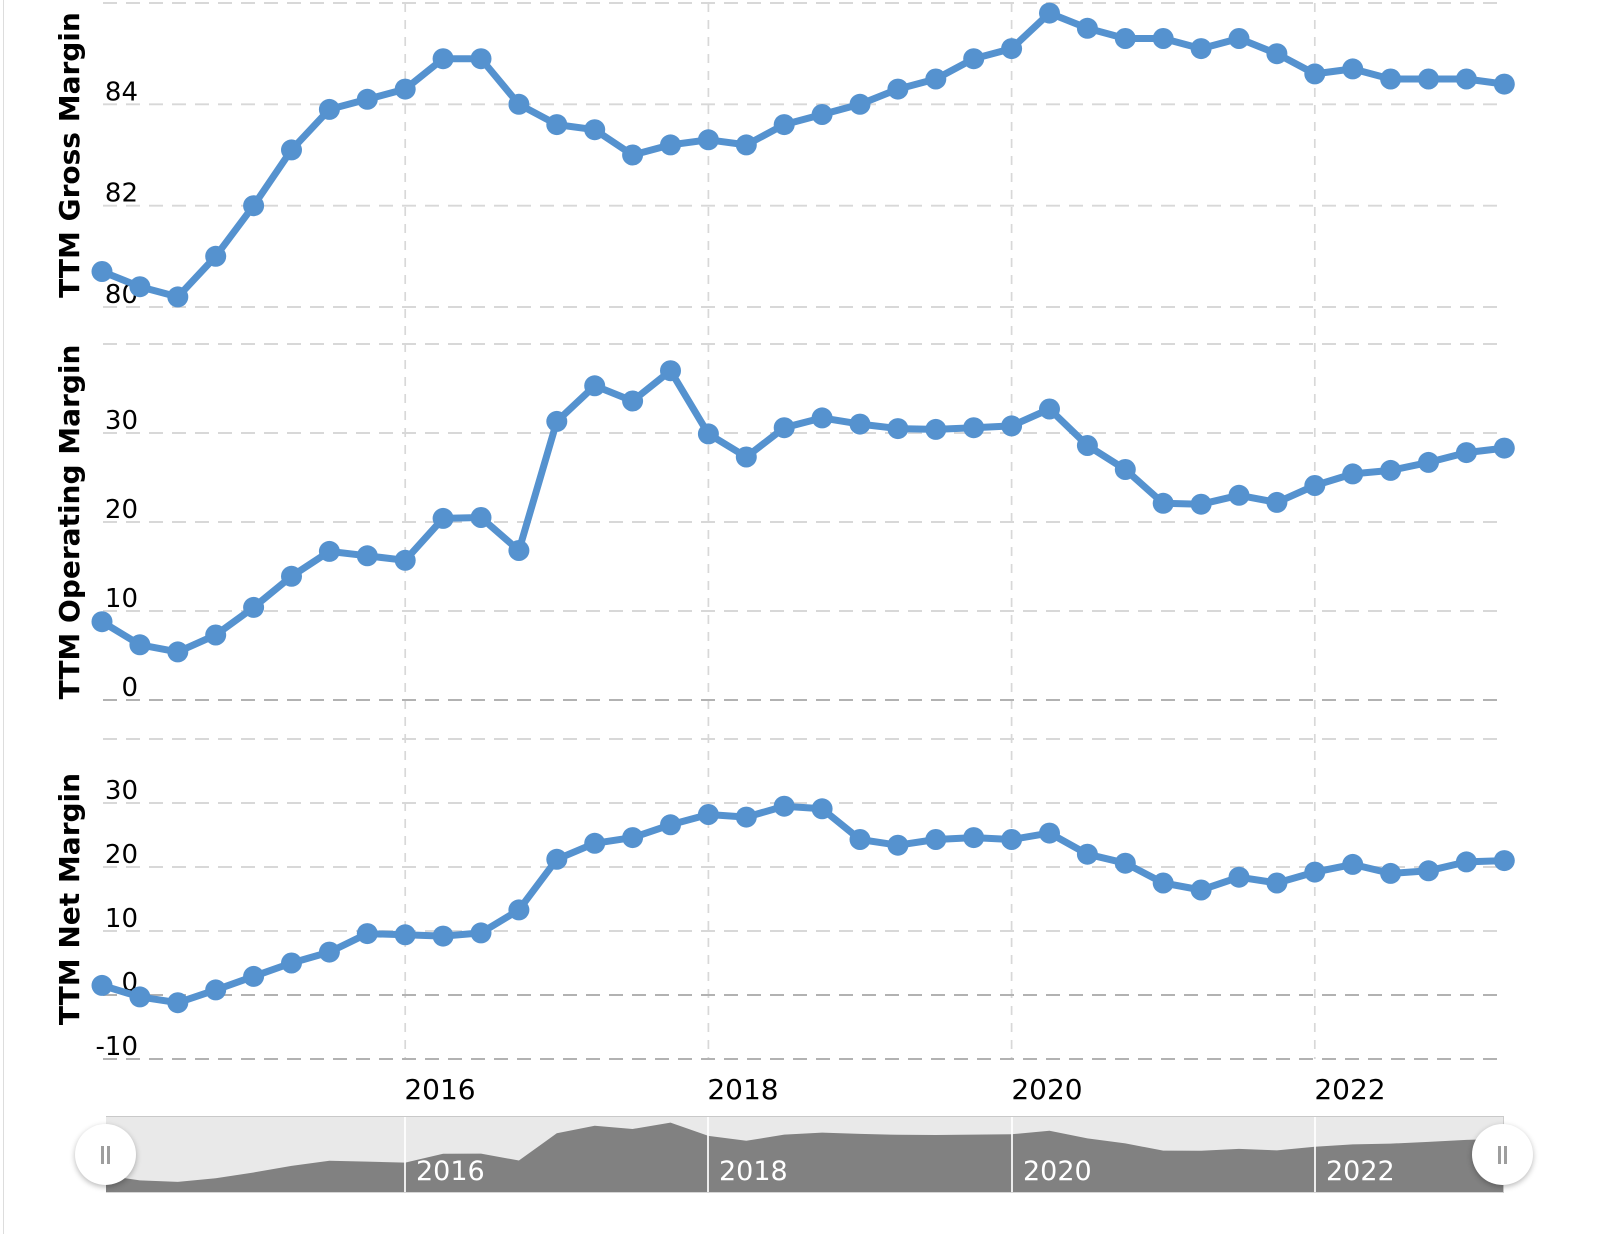  What do you see at coordinates (2, 617) in the screenshot?
I see `page-left-edge` at bounding box center [2, 617].